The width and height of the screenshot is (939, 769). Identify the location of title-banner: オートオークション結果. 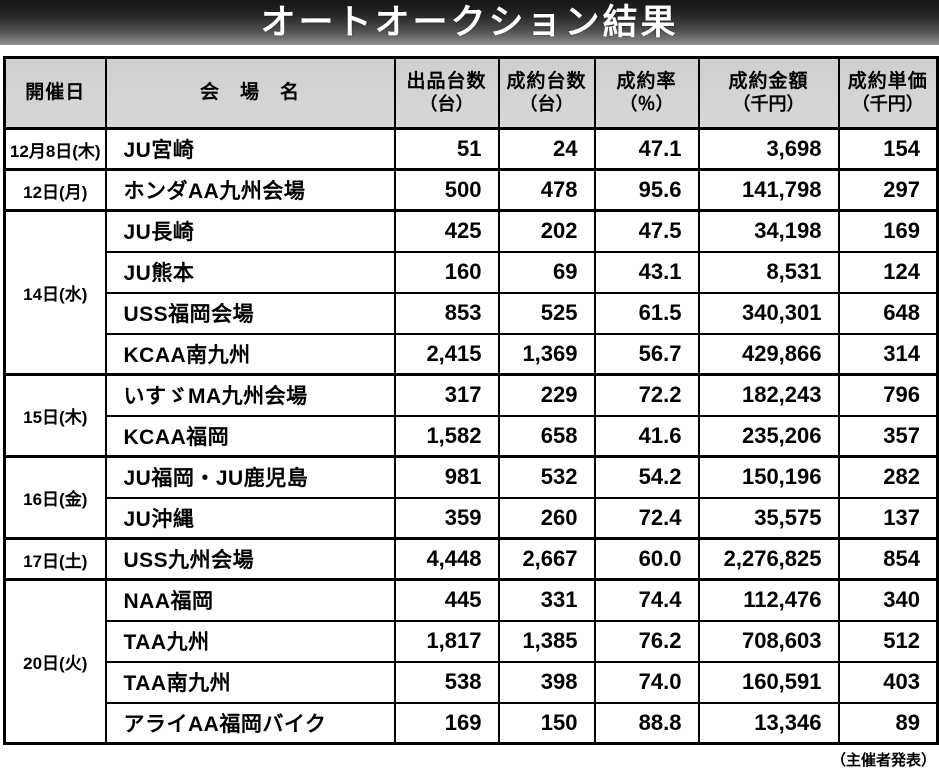
(469, 22).